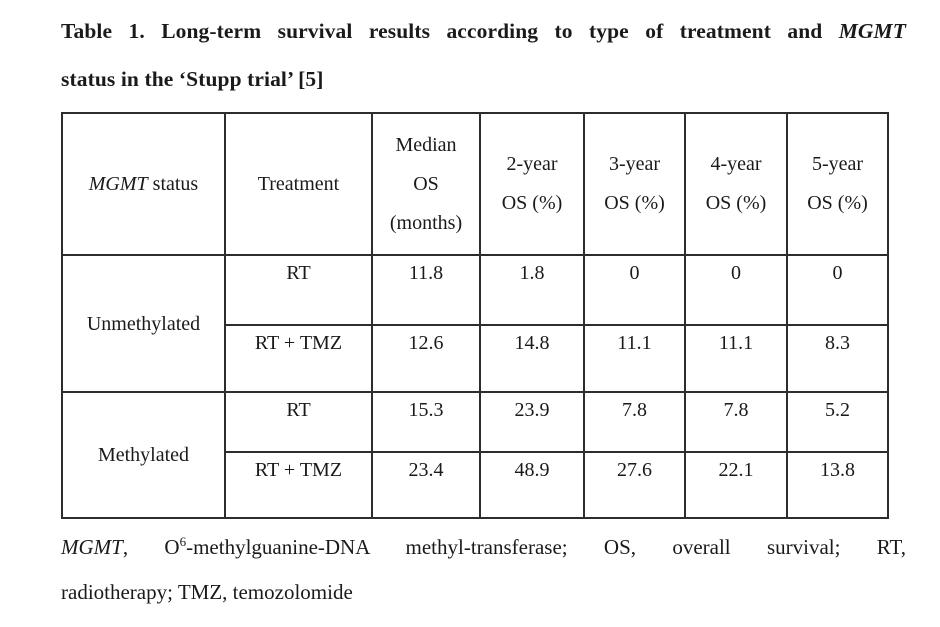 This screenshot has height=627, width=940. What do you see at coordinates (532, 485) in the screenshot?
I see `value-cell: 48.9` at bounding box center [532, 485].